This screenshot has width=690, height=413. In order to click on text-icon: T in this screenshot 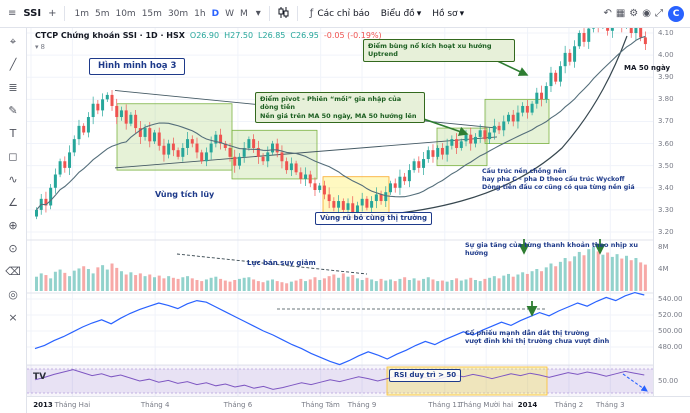, I will do `click(13, 133)`.